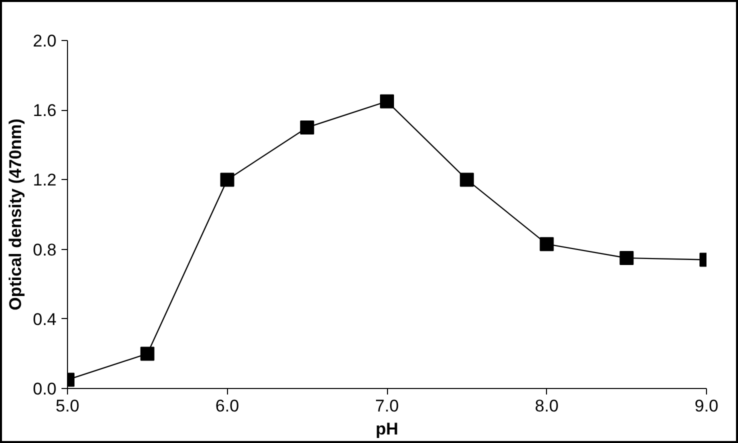  I want to click on x-tick-label: 9.0, so click(706, 406).